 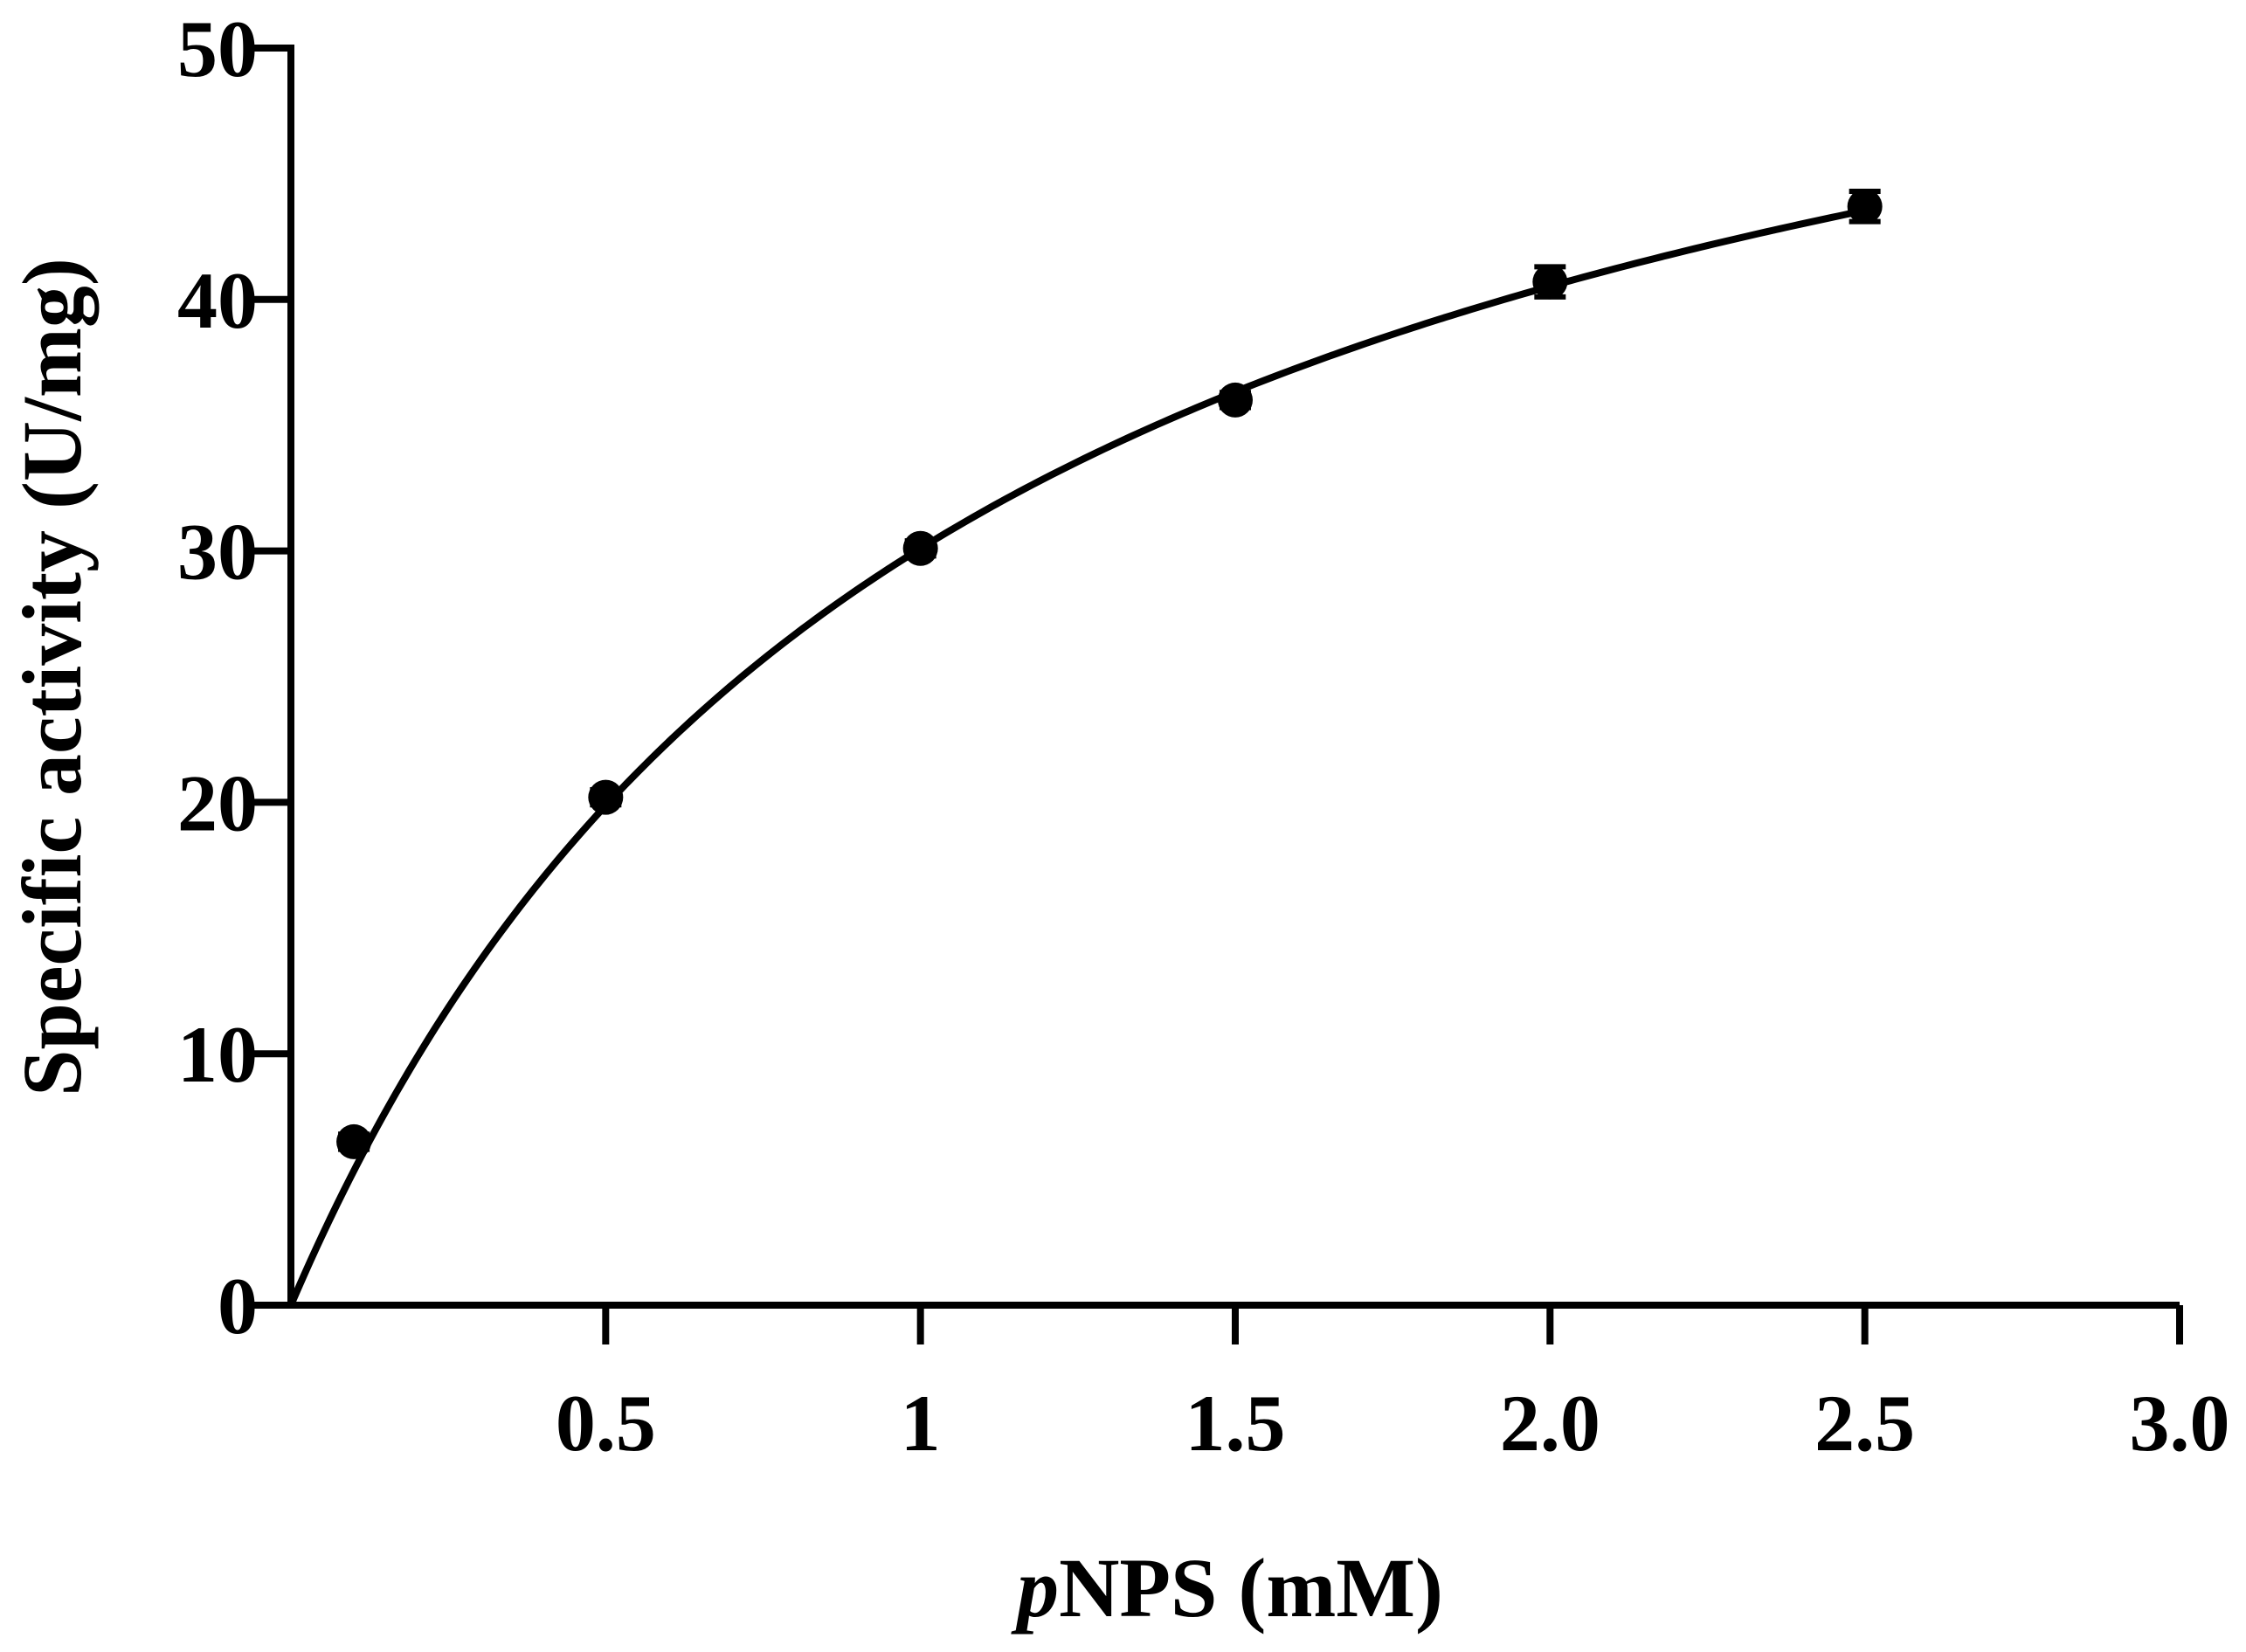 What do you see at coordinates (1550, 1423) in the screenshot?
I see `x-tick-label: 2.0` at bounding box center [1550, 1423].